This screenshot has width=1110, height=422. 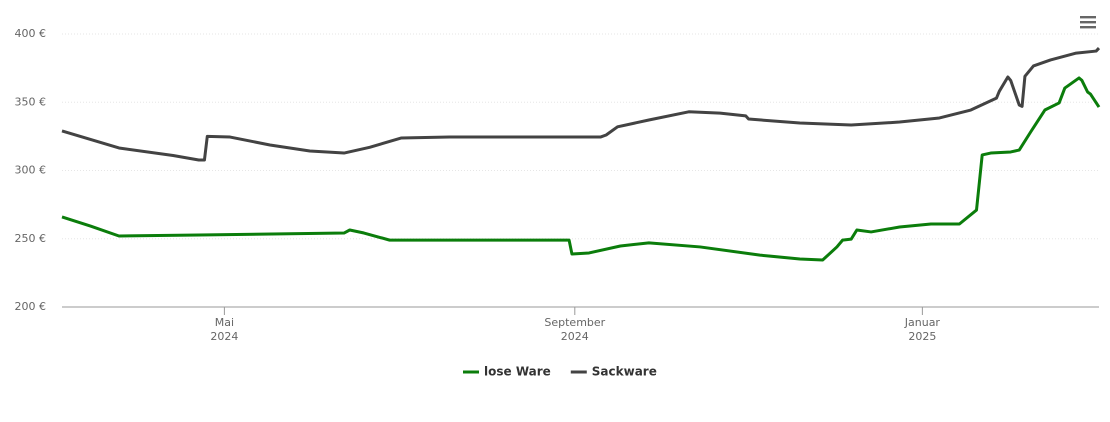 I want to click on legend-item: Sackware, so click(x=613, y=372).